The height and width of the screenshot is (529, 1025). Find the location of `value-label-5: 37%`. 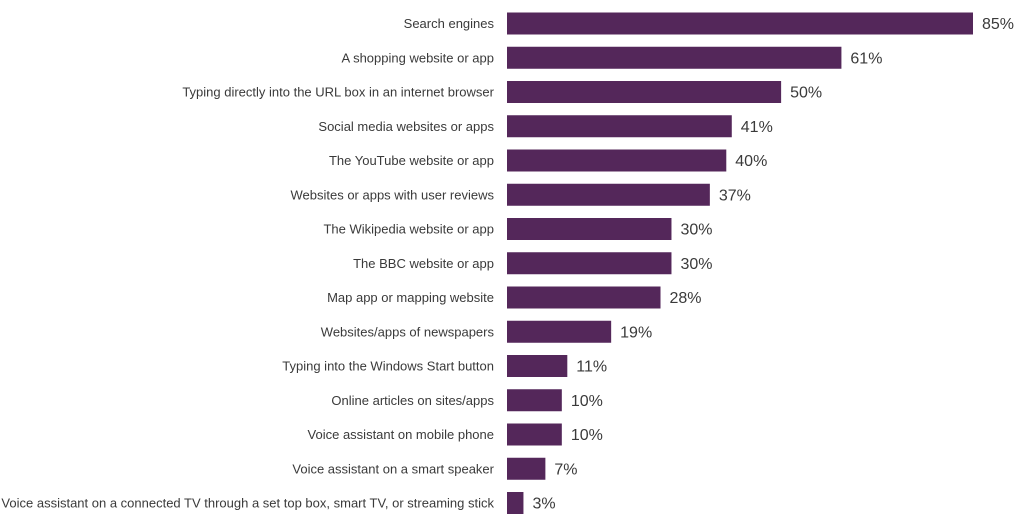

value-label-5: 37% is located at coordinates (735, 195).